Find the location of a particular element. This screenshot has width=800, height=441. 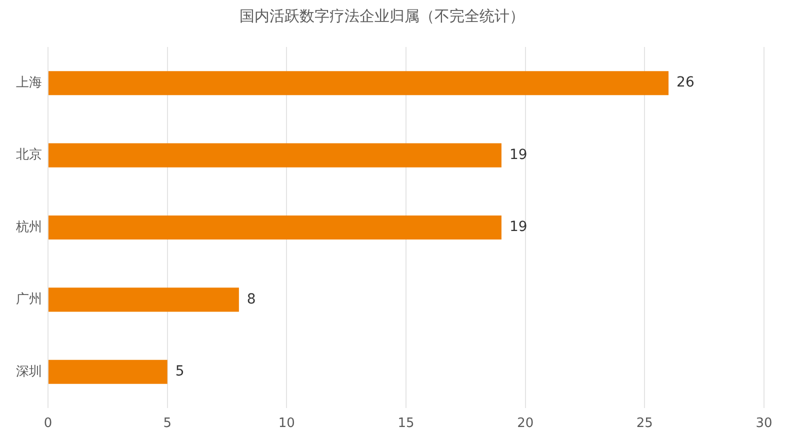

y-tick-label: 深圳 is located at coordinates (29, 372).